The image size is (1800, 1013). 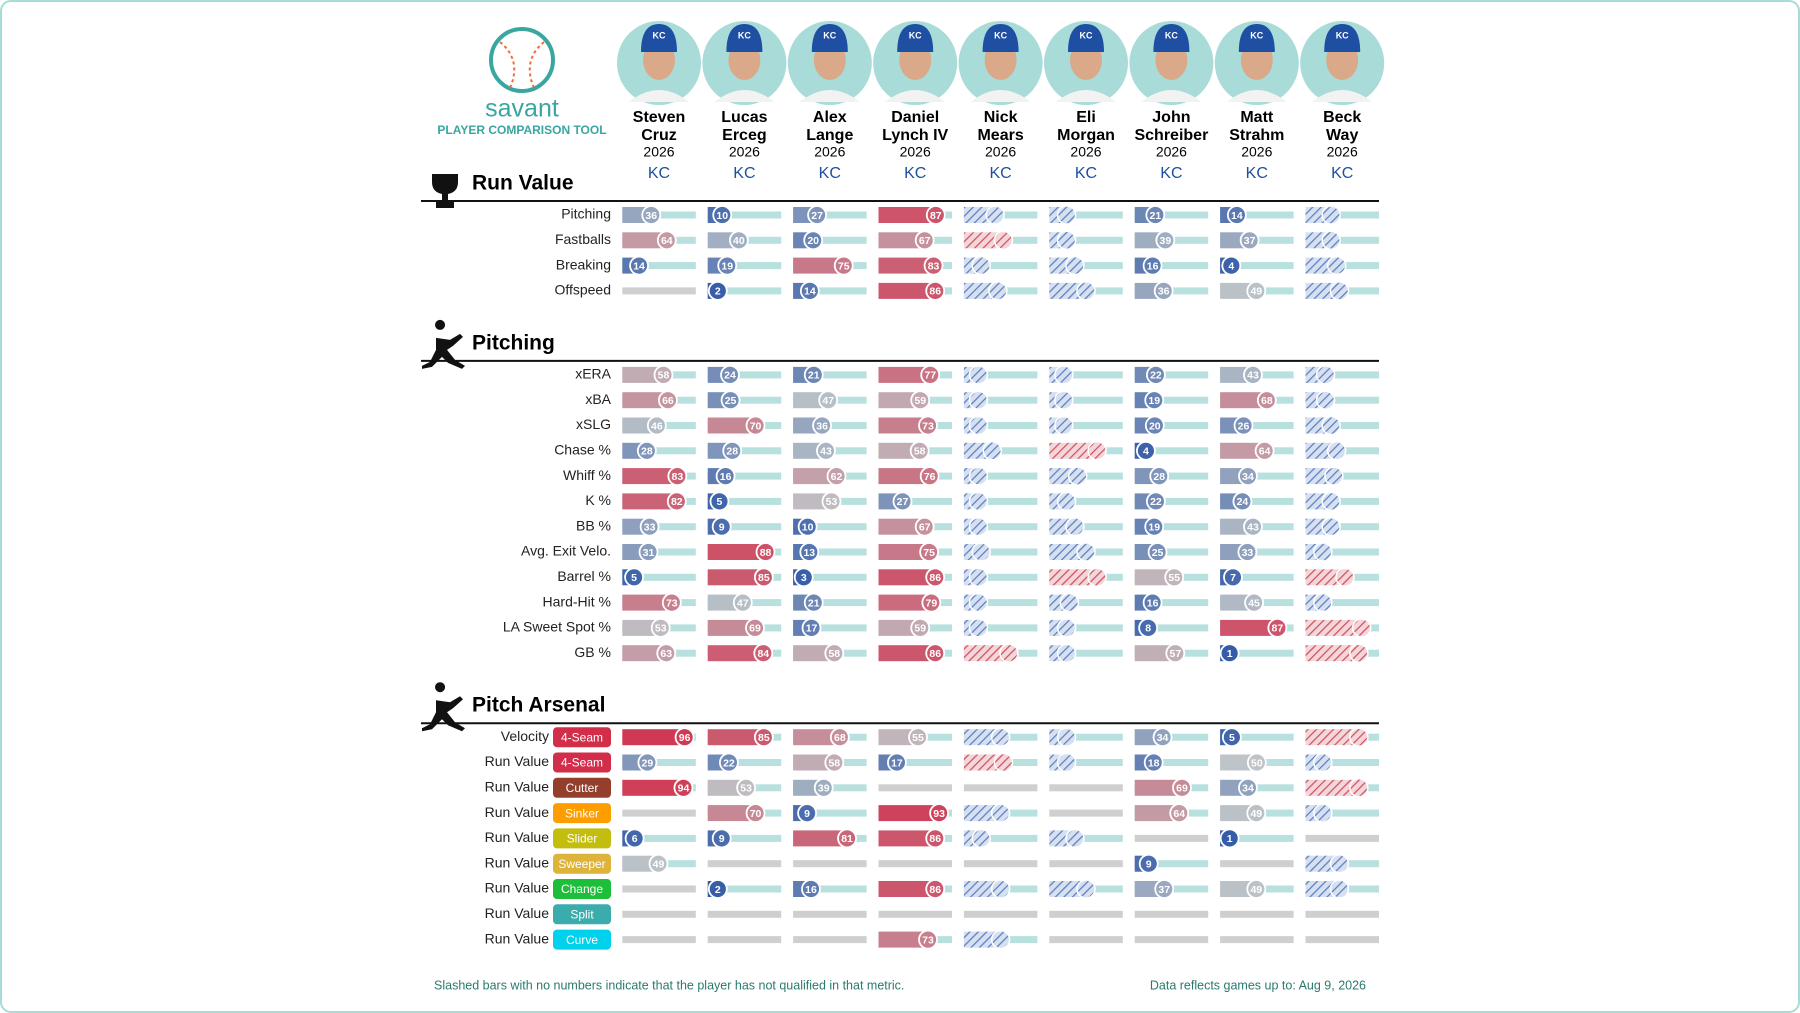 What do you see at coordinates (592, 652) in the screenshot?
I see `row-label: GB %` at bounding box center [592, 652].